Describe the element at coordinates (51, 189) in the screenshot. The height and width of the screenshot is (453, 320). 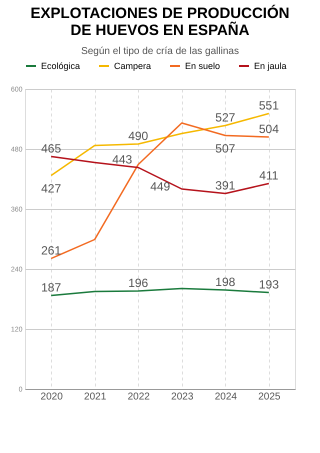
I see `data-label: 427` at that location.